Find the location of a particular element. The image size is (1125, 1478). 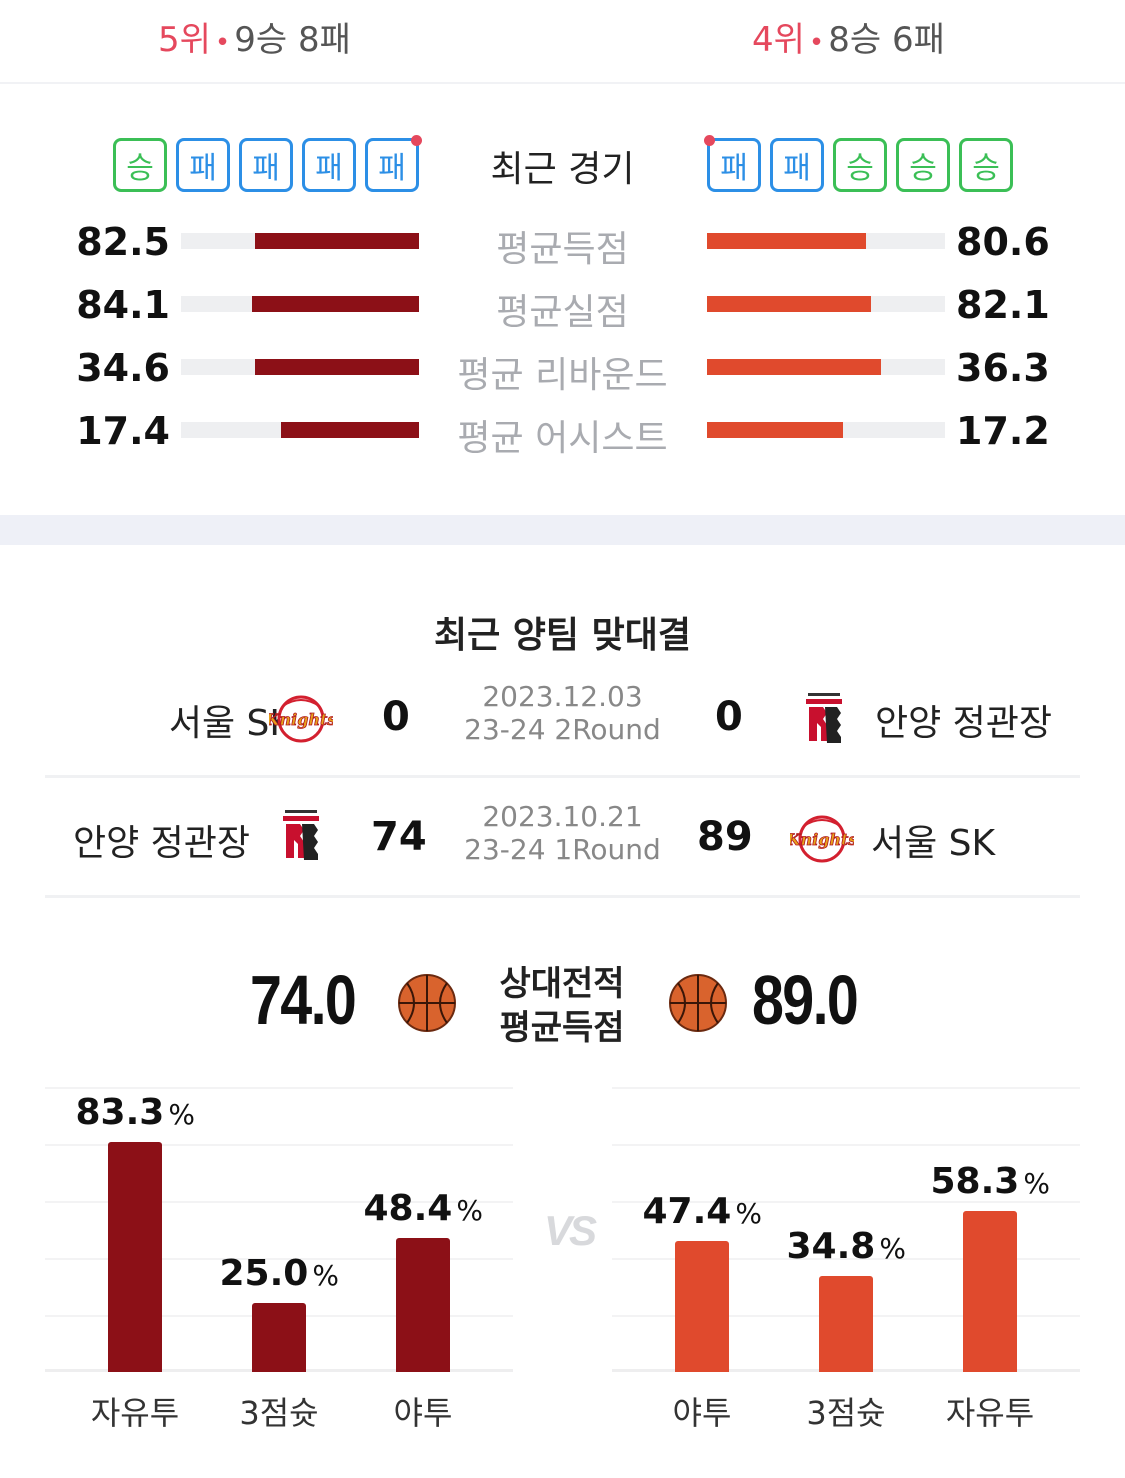

away-team-name: 안양 정관장 is located at coordinates (964, 723).